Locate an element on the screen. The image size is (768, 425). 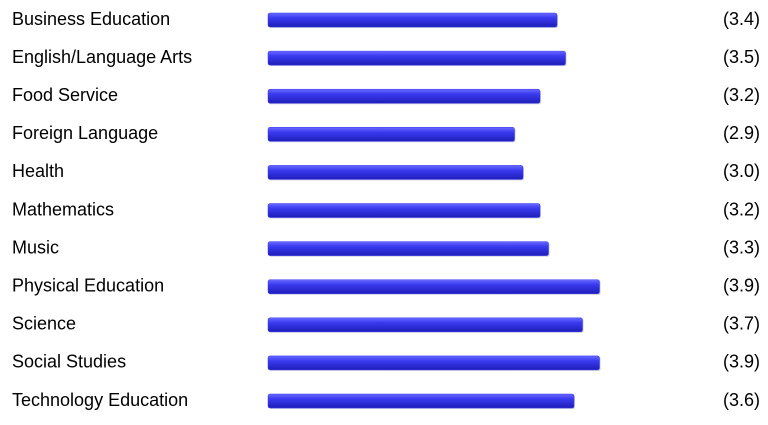
category-label: Food Service is located at coordinates (65, 95).